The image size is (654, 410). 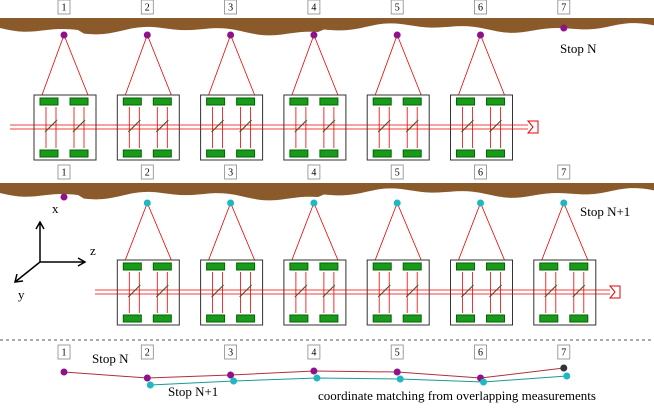 What do you see at coordinates (110, 358) in the screenshot?
I see `stop-label: Stop N` at bounding box center [110, 358].